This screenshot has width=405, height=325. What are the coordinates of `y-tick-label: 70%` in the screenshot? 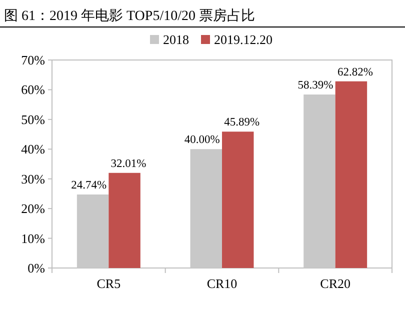 It's located at (33, 60).